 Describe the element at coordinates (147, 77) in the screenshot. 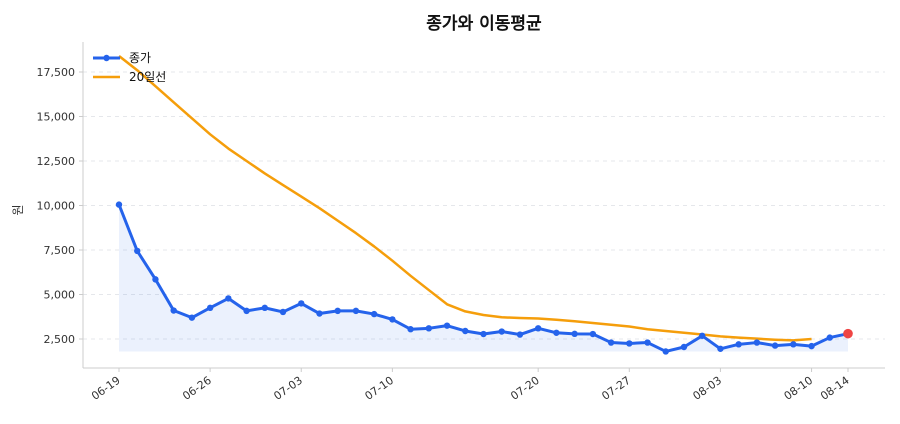

I see `legend-label-ma20: 20일선` at that location.